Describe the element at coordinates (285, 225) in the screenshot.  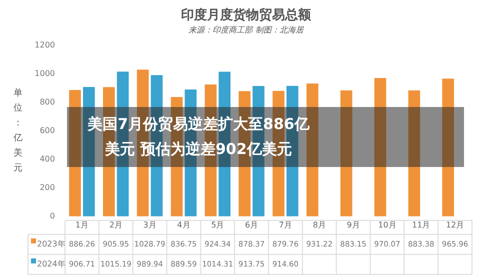
I see `x-tick-label: 7月` at that location.